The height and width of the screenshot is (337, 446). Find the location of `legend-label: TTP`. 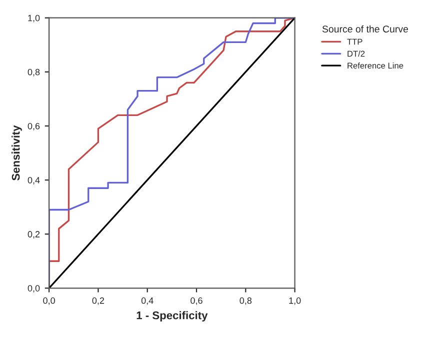

legend-label: TTP is located at coordinates (354, 41).